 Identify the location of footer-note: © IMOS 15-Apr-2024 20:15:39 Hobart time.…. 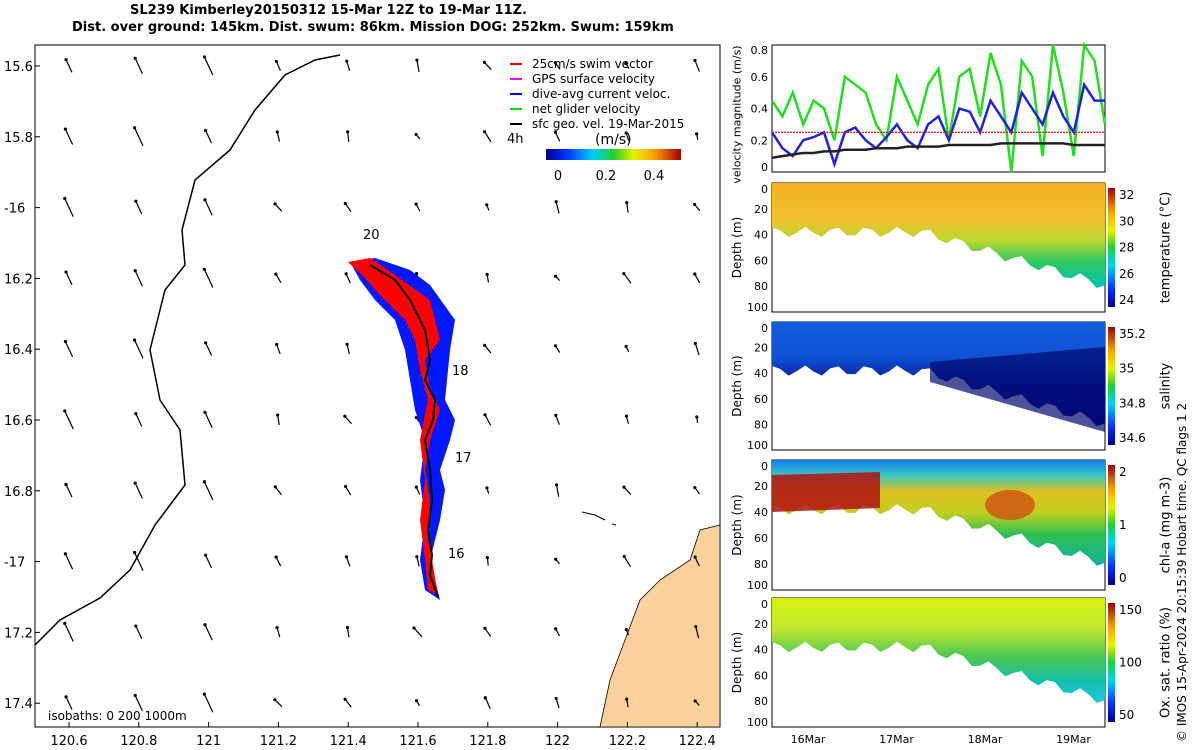
(1182, 572).